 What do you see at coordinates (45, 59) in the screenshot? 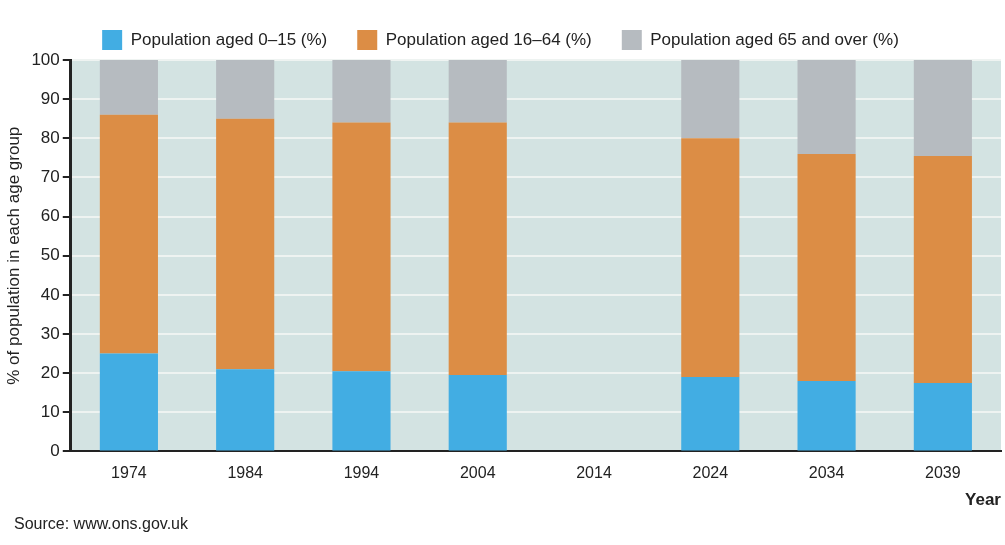
I see `y-tick-label: 100` at bounding box center [45, 59].